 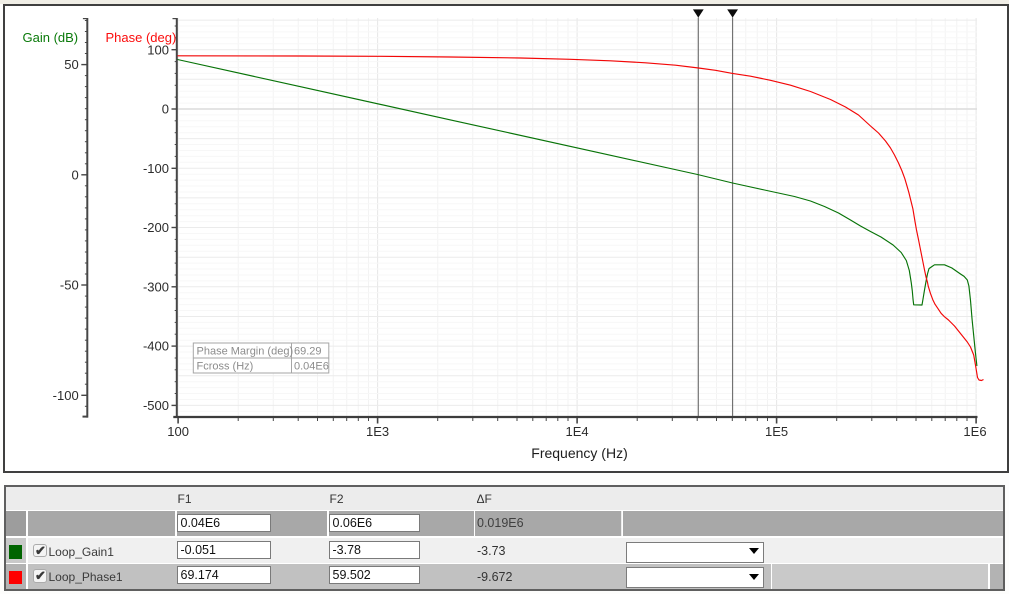 What do you see at coordinates (69, 285) in the screenshot?
I see `svg-text: -50` at bounding box center [69, 285].